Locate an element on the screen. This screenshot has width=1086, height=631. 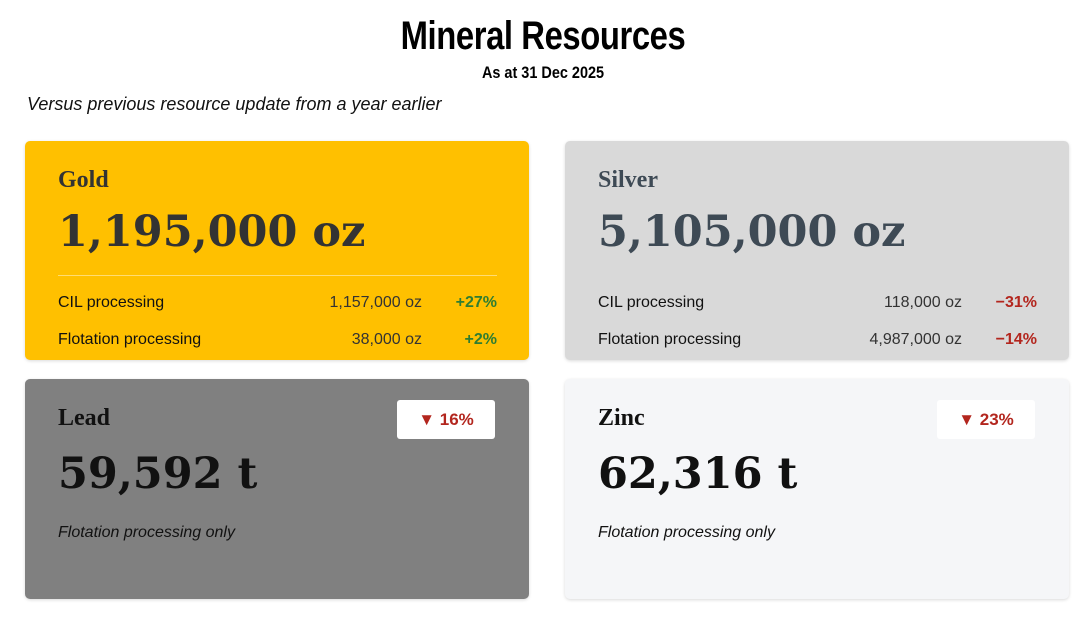
change-badge: ▼ 16% is located at coordinates (446, 419).